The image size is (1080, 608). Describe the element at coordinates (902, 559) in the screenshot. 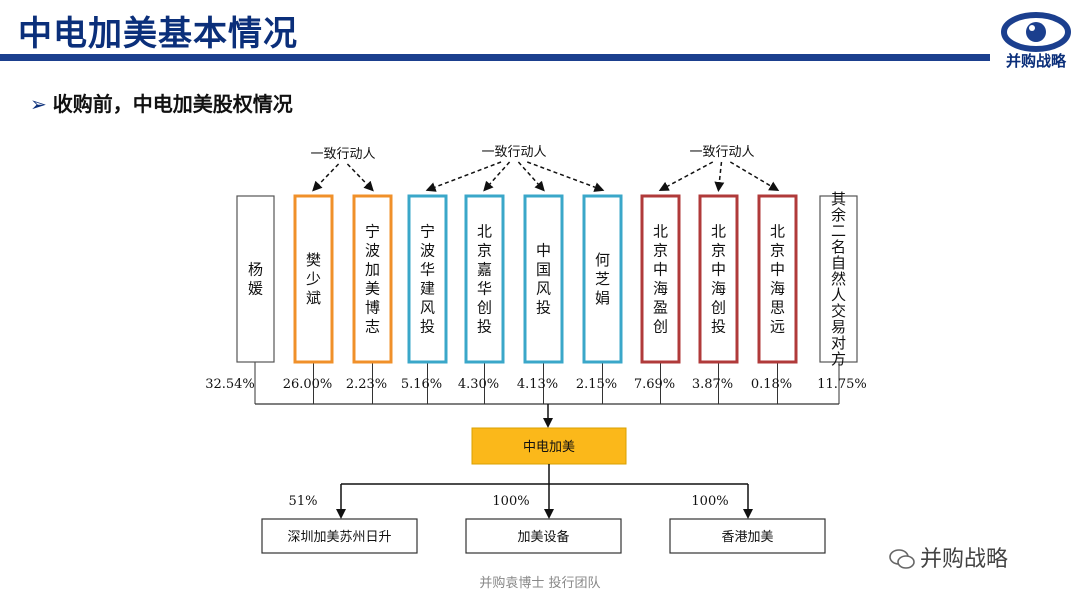

I see `wechat-icon` at that location.